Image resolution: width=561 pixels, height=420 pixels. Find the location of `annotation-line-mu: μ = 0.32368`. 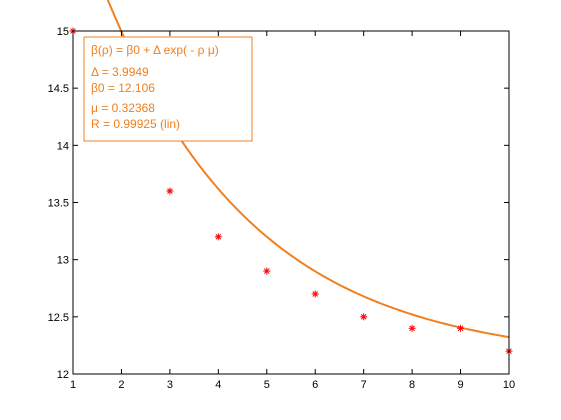

annotation-line-mu: μ = 0.32368 is located at coordinates (123, 108).